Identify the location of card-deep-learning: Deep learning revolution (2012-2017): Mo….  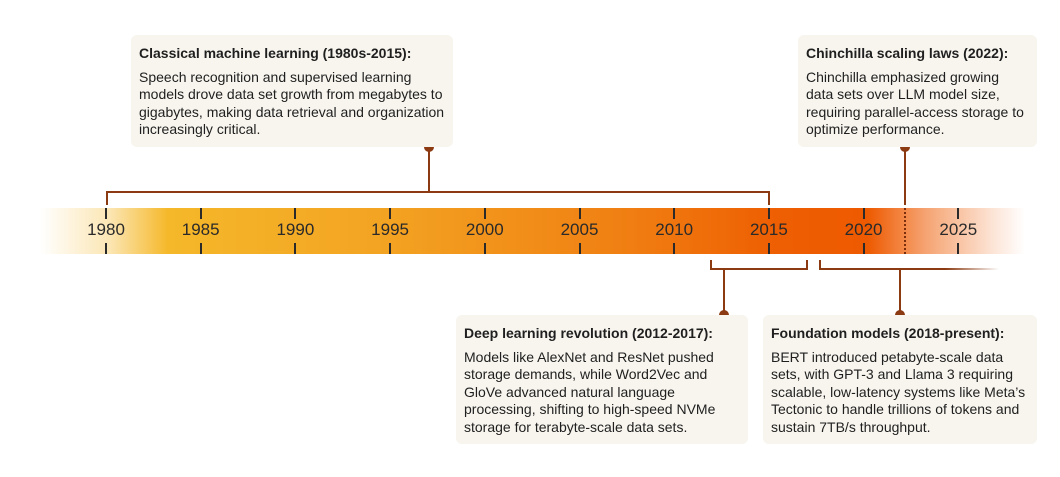
(602, 379).